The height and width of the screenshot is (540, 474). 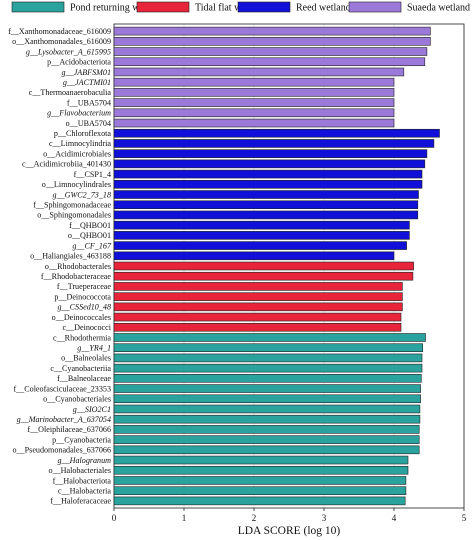 What do you see at coordinates (83, 133) in the screenshot?
I see `bar-label: p__Chloroflexota` at bounding box center [83, 133].